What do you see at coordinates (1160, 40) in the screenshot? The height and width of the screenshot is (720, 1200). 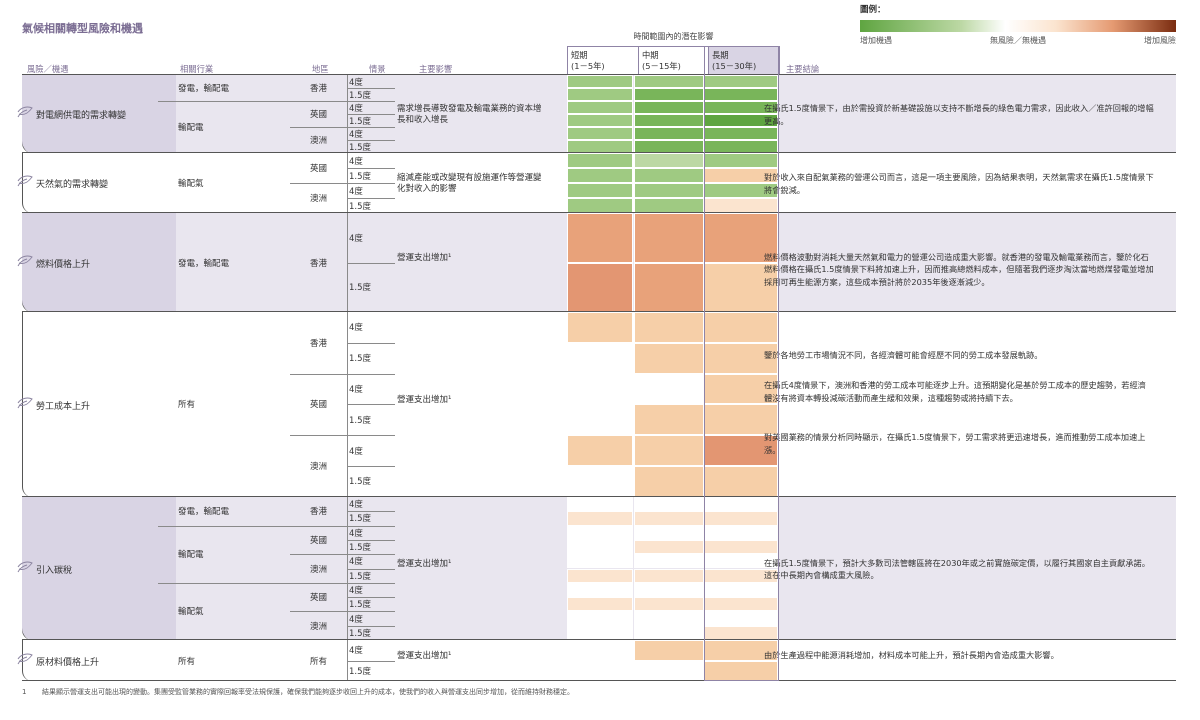 I see `legend-label-risk: 增加風險` at bounding box center [1160, 40].